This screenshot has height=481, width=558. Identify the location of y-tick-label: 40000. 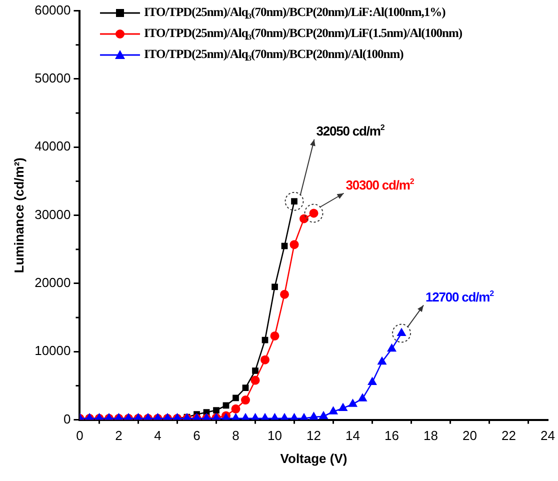
(52, 146).